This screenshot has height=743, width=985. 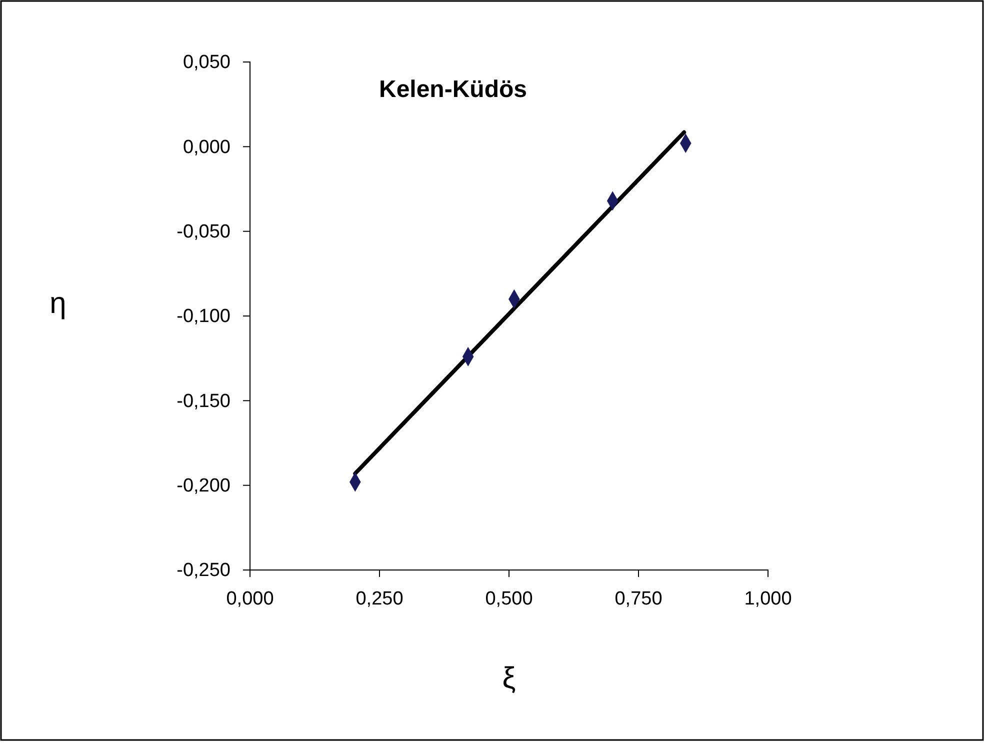 What do you see at coordinates (203, 571) in the screenshot?
I see `y-tick-label: -0,250` at bounding box center [203, 571].